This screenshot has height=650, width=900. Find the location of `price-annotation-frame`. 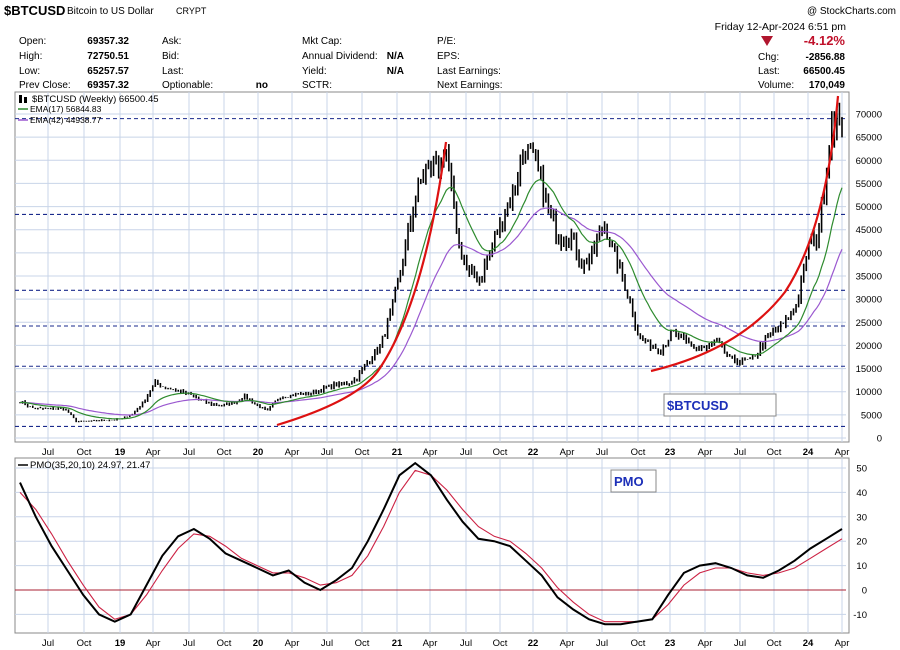

price-annotation-frame is located at coordinates (720, 405).